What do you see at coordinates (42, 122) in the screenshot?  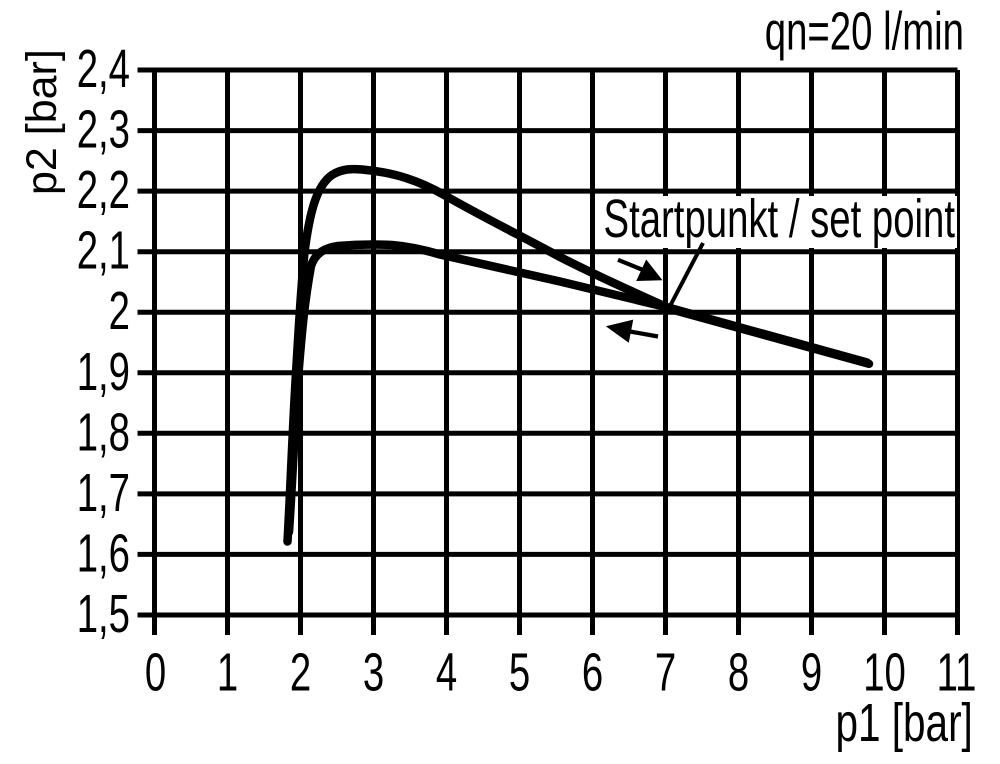 I see `svg-text: p2 [bar]` at bounding box center [42, 122].